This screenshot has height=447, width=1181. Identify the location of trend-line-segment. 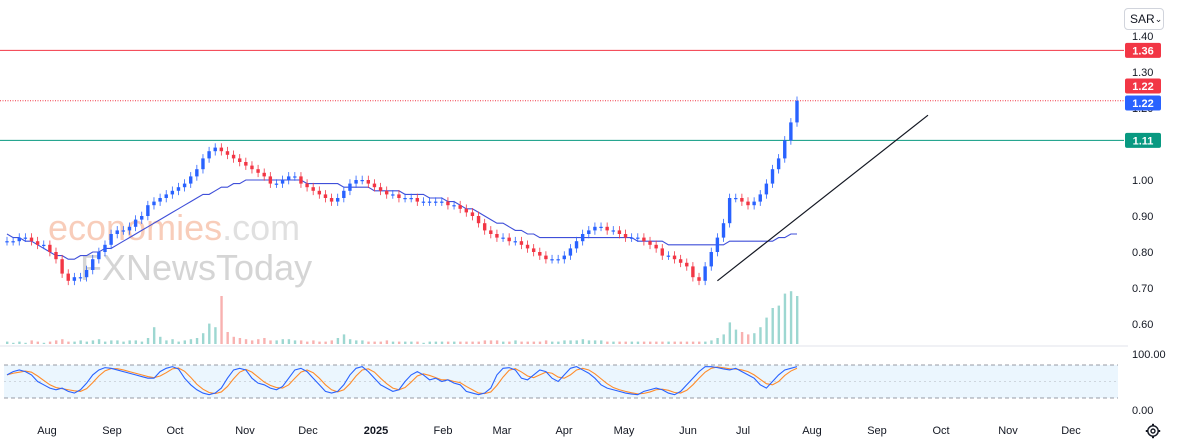
(823, 198).